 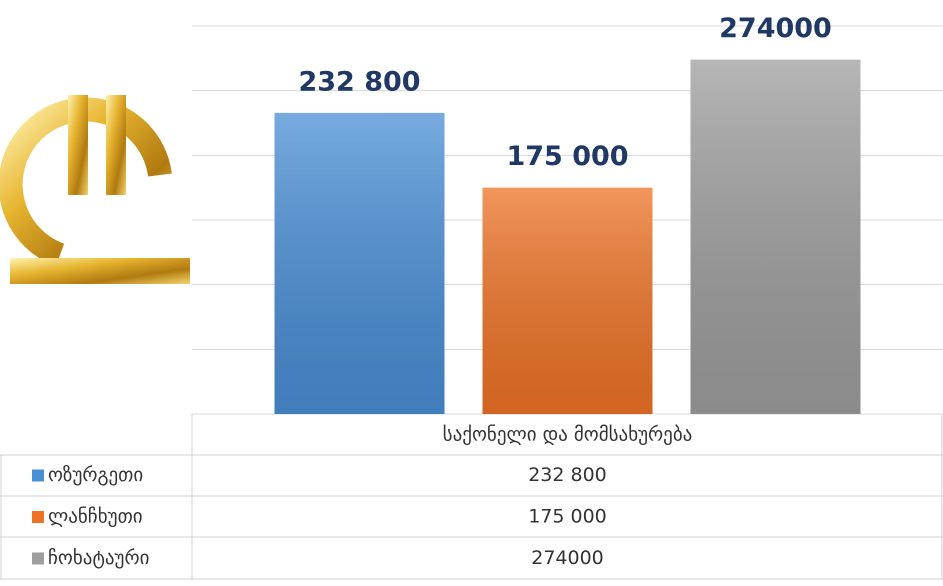 What do you see at coordinates (568, 435) in the screenshot?
I see `category-label: საქონელი და მომსახურება` at bounding box center [568, 435].